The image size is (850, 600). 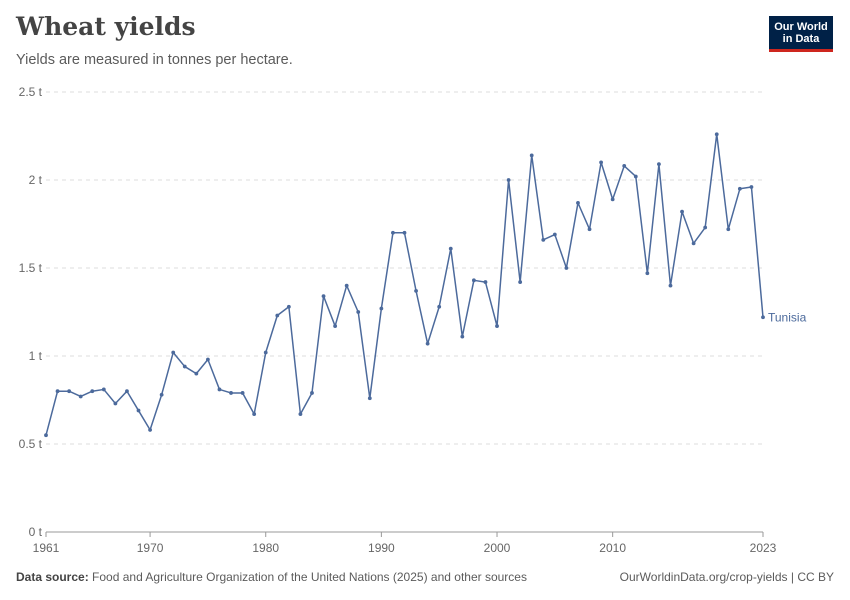 What do you see at coordinates (335, 326) in the screenshot?
I see `data-point: 1986: 1.17 t` at bounding box center [335, 326].